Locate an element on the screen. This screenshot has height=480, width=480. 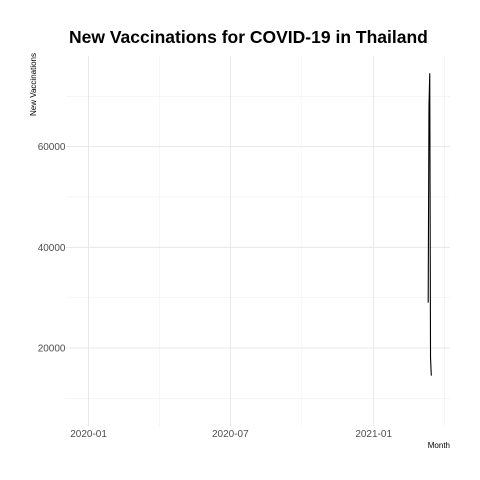
x-tick-label: 2020-01 is located at coordinates (88, 434).